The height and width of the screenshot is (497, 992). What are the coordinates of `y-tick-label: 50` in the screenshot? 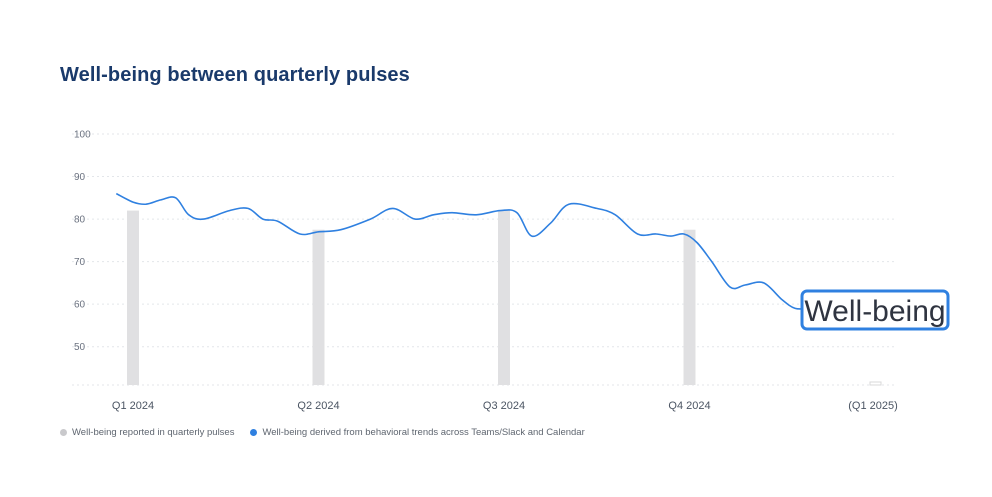 It's located at (80, 347).